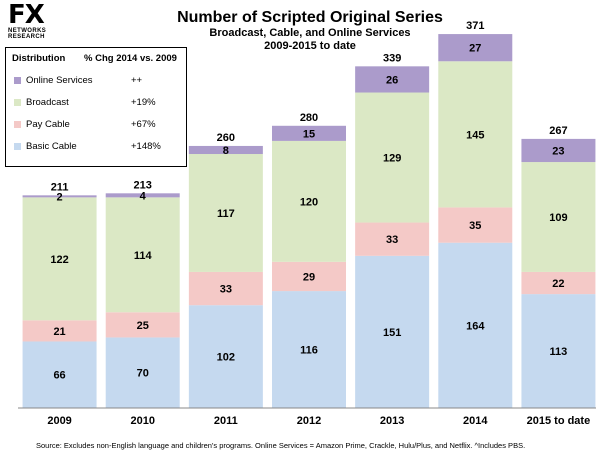 The height and width of the screenshot is (459, 600). I want to click on data-label-basic-cable-2011: 102, so click(226, 358).